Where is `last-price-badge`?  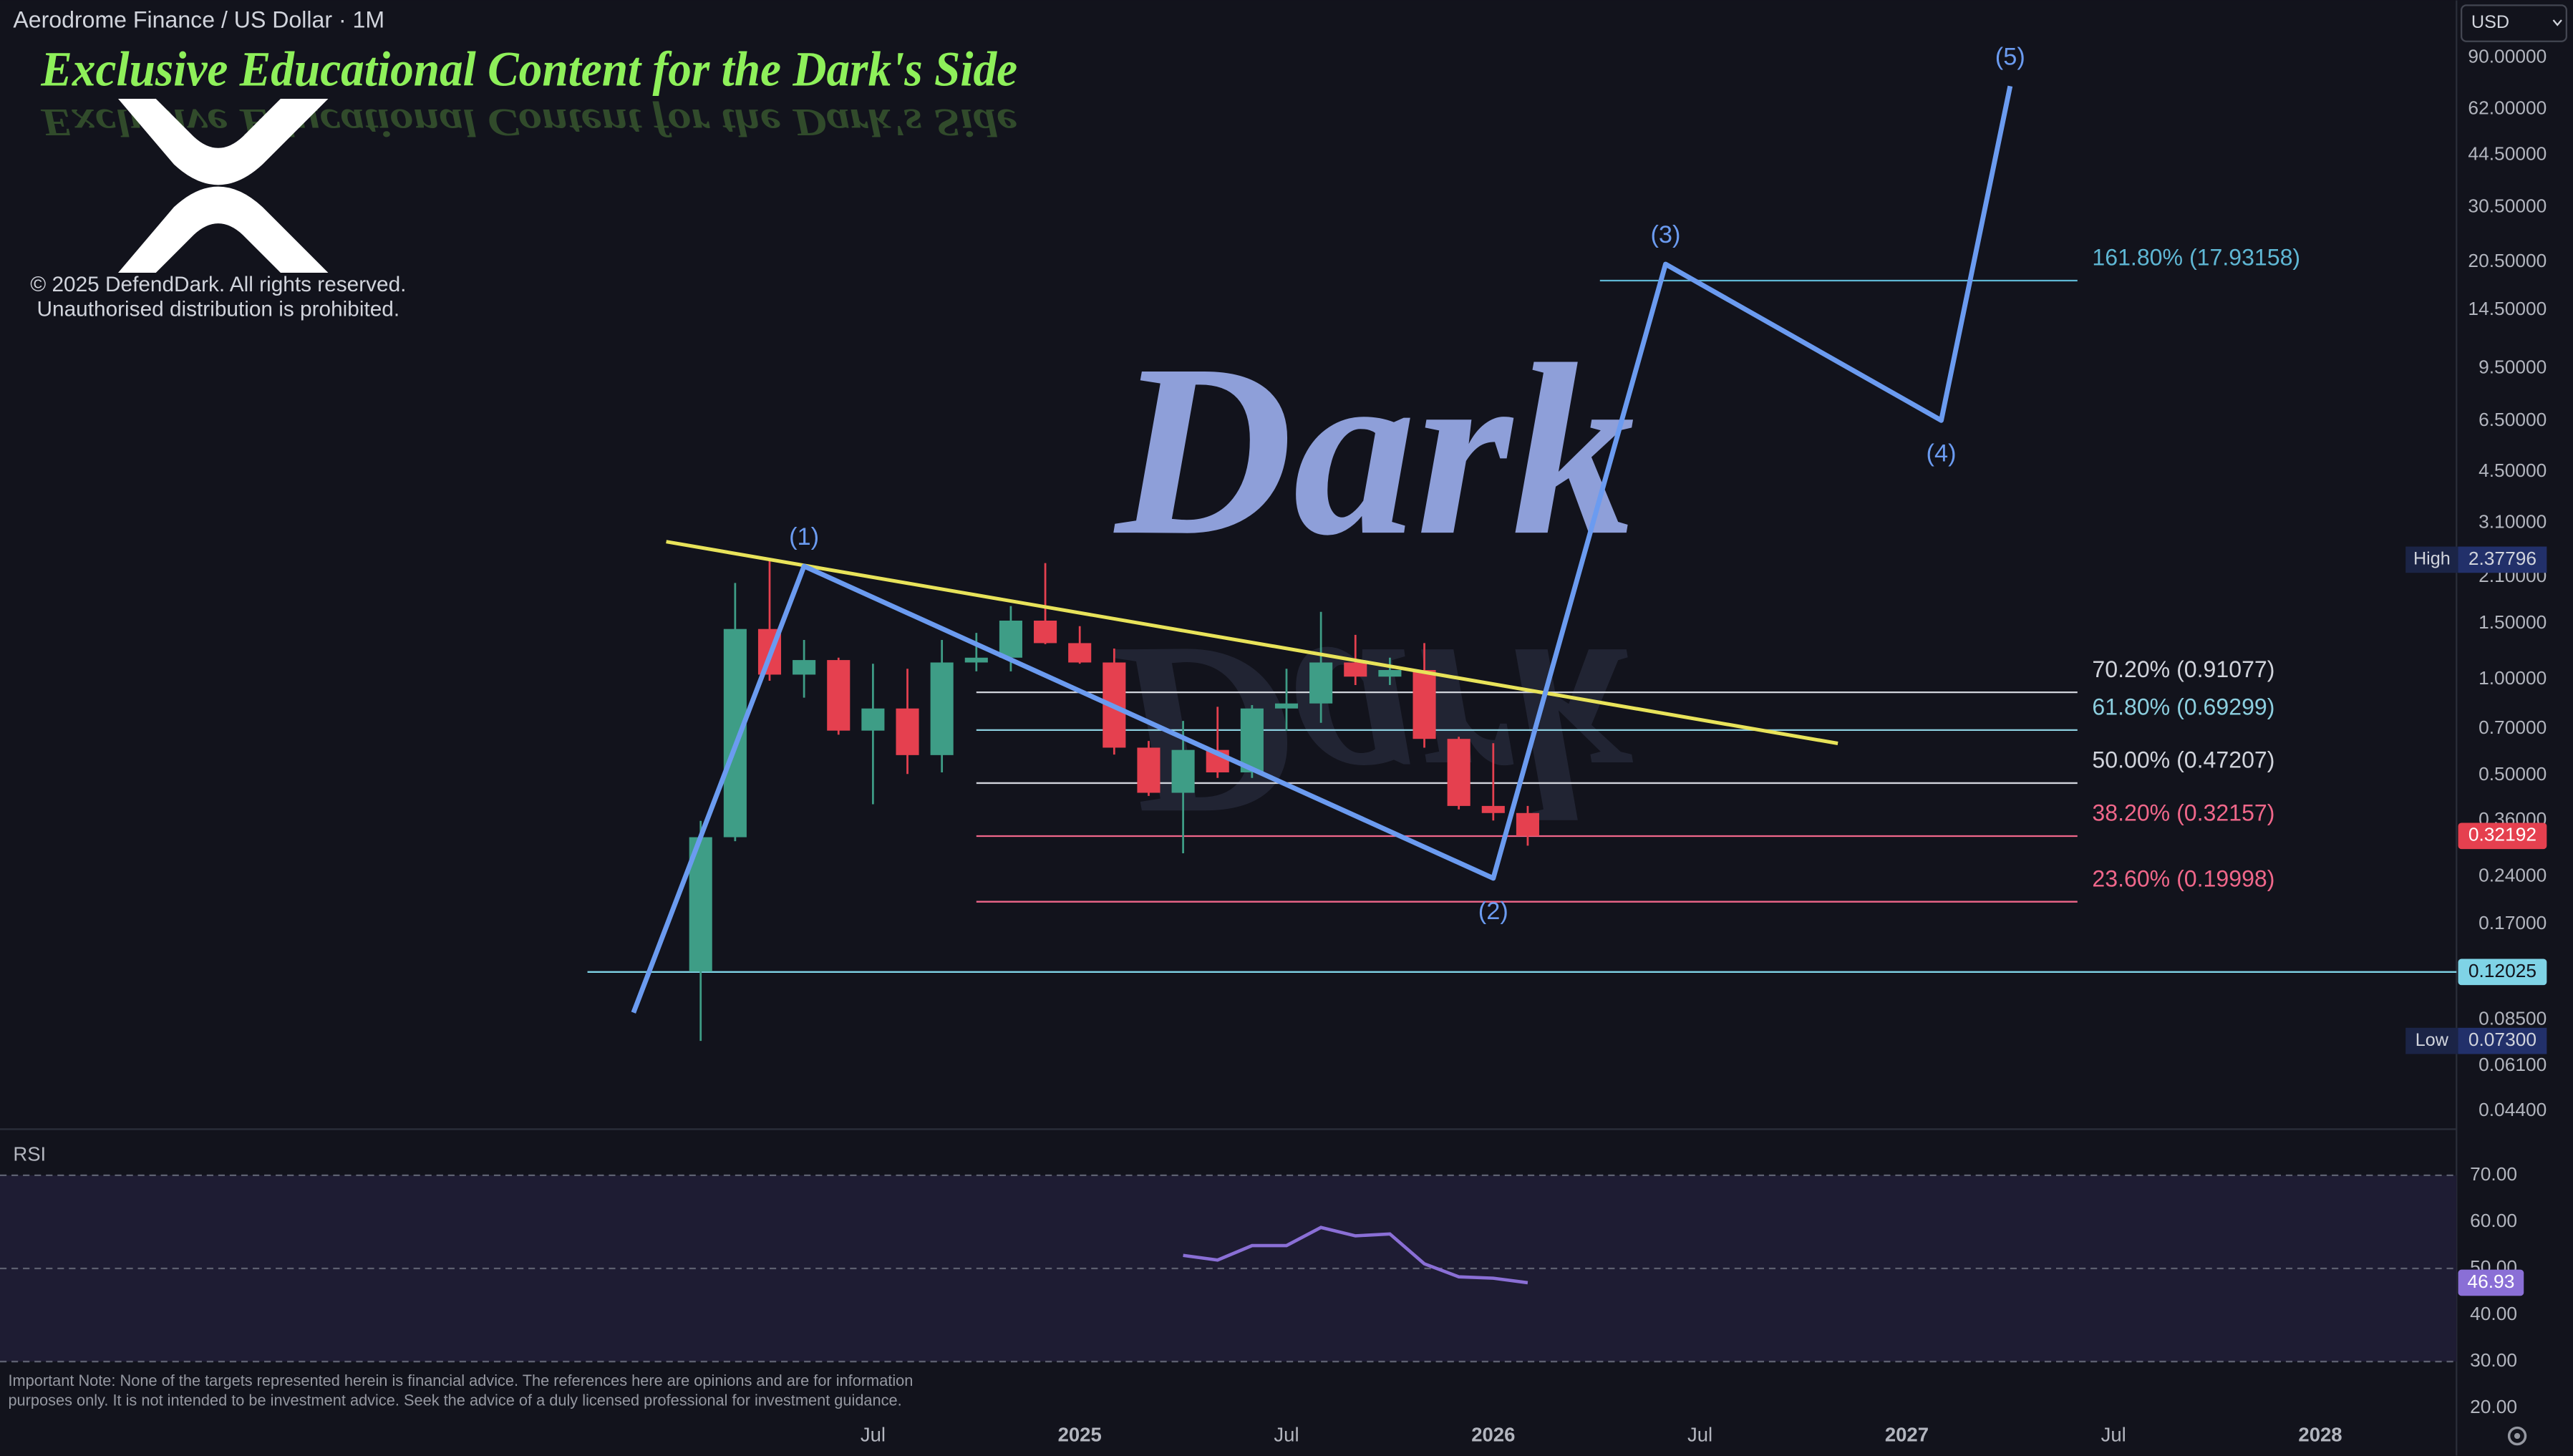 last-price-badge is located at coordinates (2502, 836).